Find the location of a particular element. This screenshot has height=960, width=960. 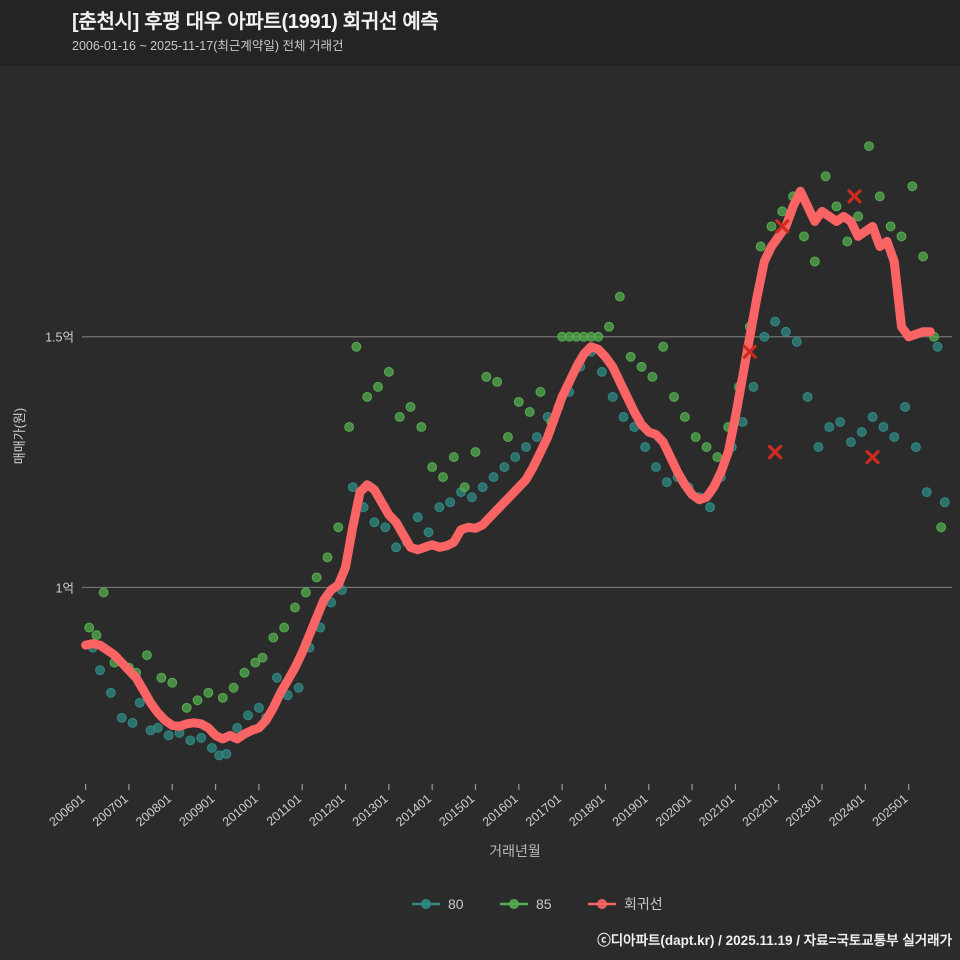

legend-item-80: 80 is located at coordinates (438, 904).